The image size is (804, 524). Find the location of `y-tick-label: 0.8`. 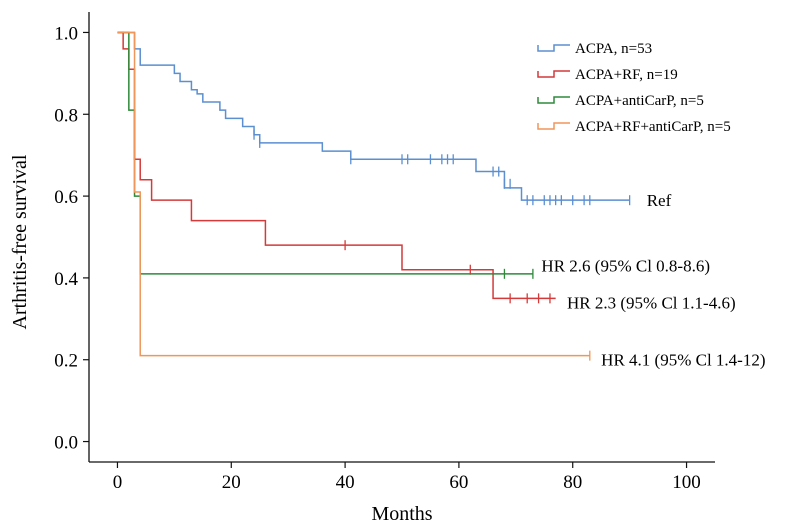

y-tick-label: 0.8 is located at coordinates (66, 115).